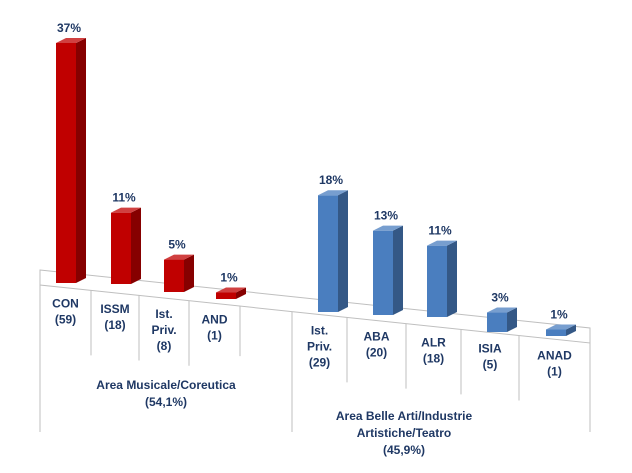  What do you see at coordinates (376, 352) in the screenshot?
I see `category-label: (20)` at bounding box center [376, 352].